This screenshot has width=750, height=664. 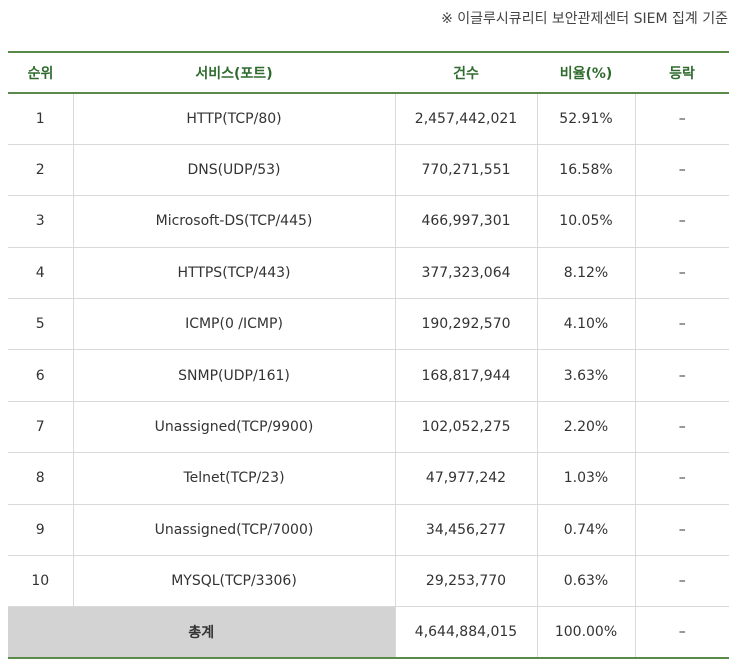 What do you see at coordinates (233, 119) in the screenshot?
I see `service-cell: HTTP(TCP/80)` at bounding box center [233, 119].